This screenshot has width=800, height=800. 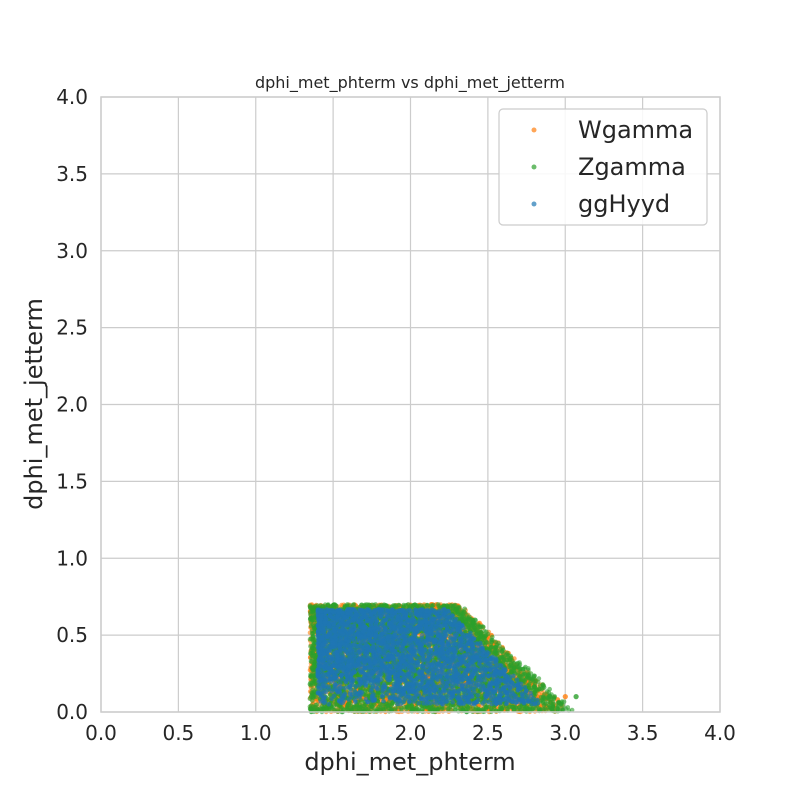 I want to click on data-points, so click(x=443, y=658).